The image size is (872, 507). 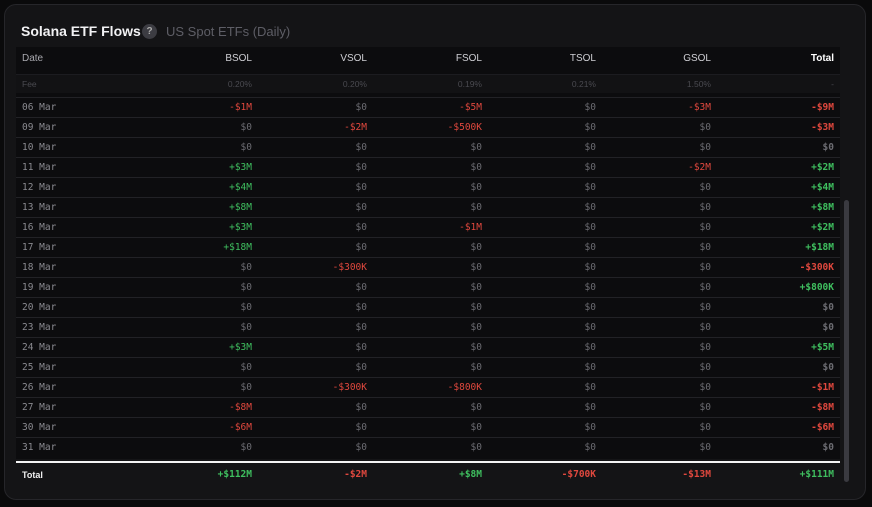 I want to click on column-header-bsol: BSOL, so click(x=238, y=58).